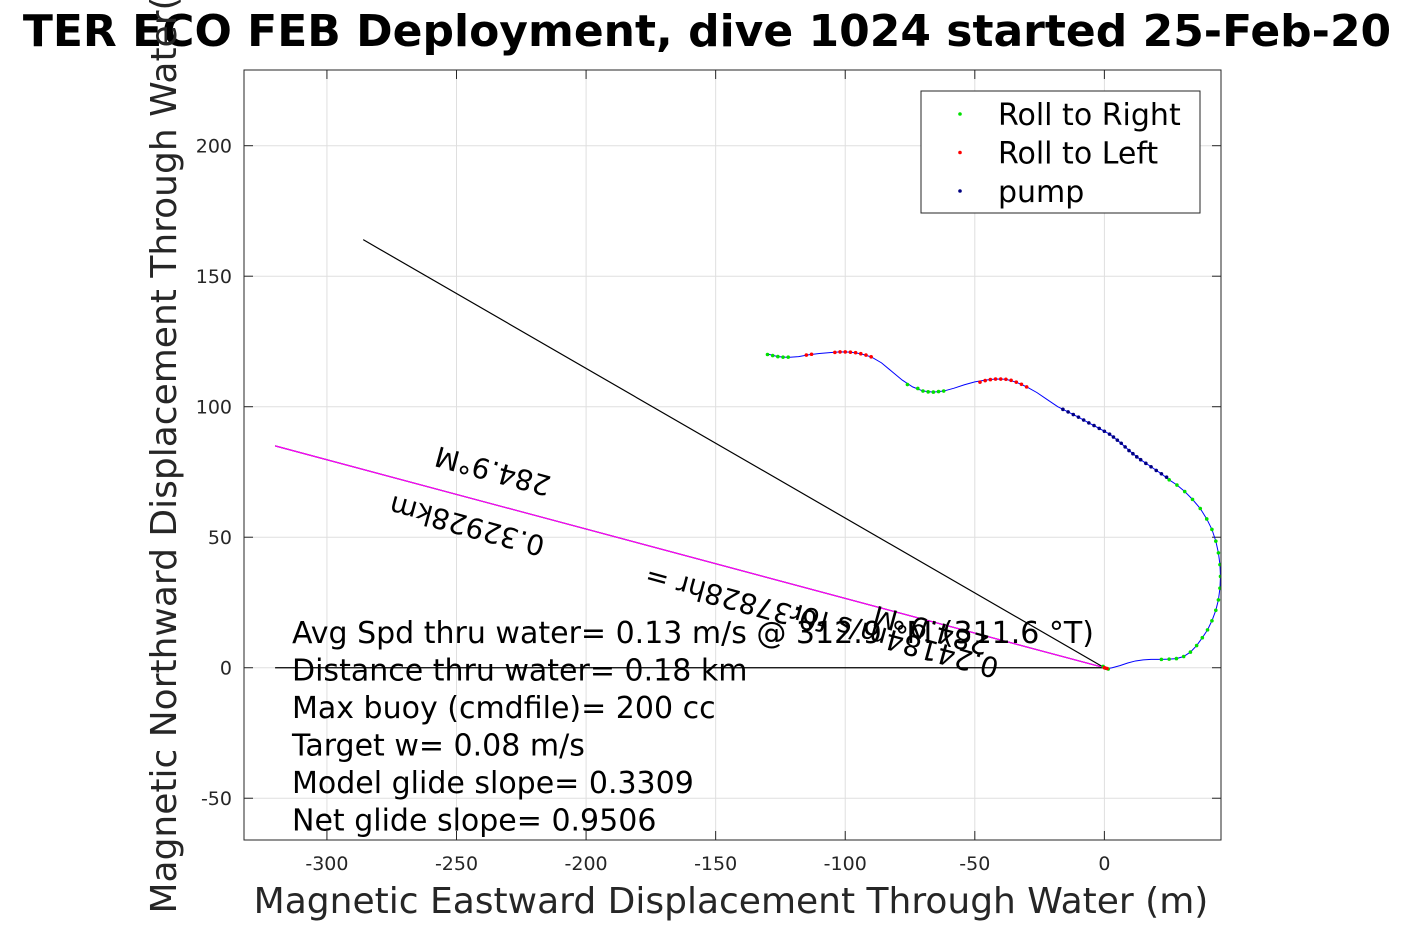 The image size is (1417, 945). Describe the element at coordinates (974, 864) in the screenshot. I see `x-tick-label: -50` at that location.